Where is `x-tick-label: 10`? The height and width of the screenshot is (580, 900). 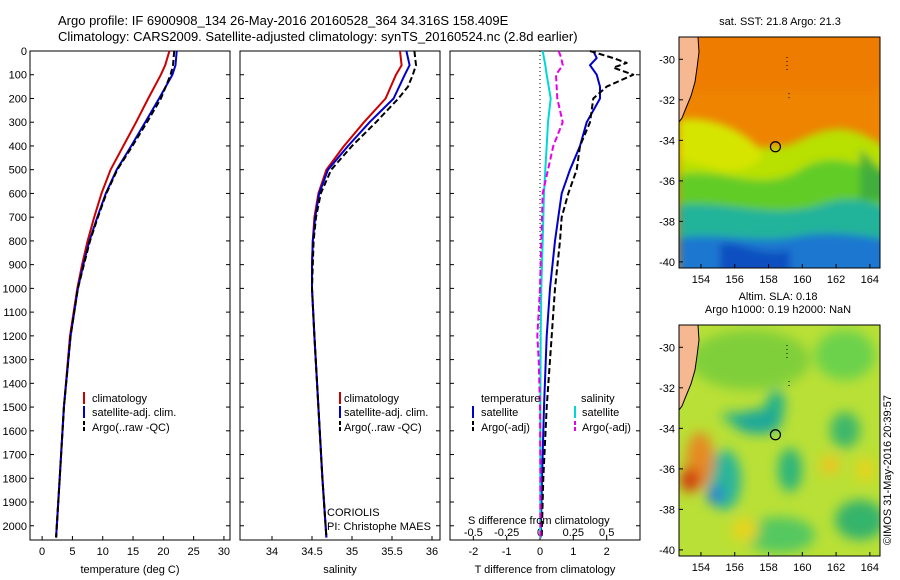 x-tick-label: 10 is located at coordinates (103, 552).